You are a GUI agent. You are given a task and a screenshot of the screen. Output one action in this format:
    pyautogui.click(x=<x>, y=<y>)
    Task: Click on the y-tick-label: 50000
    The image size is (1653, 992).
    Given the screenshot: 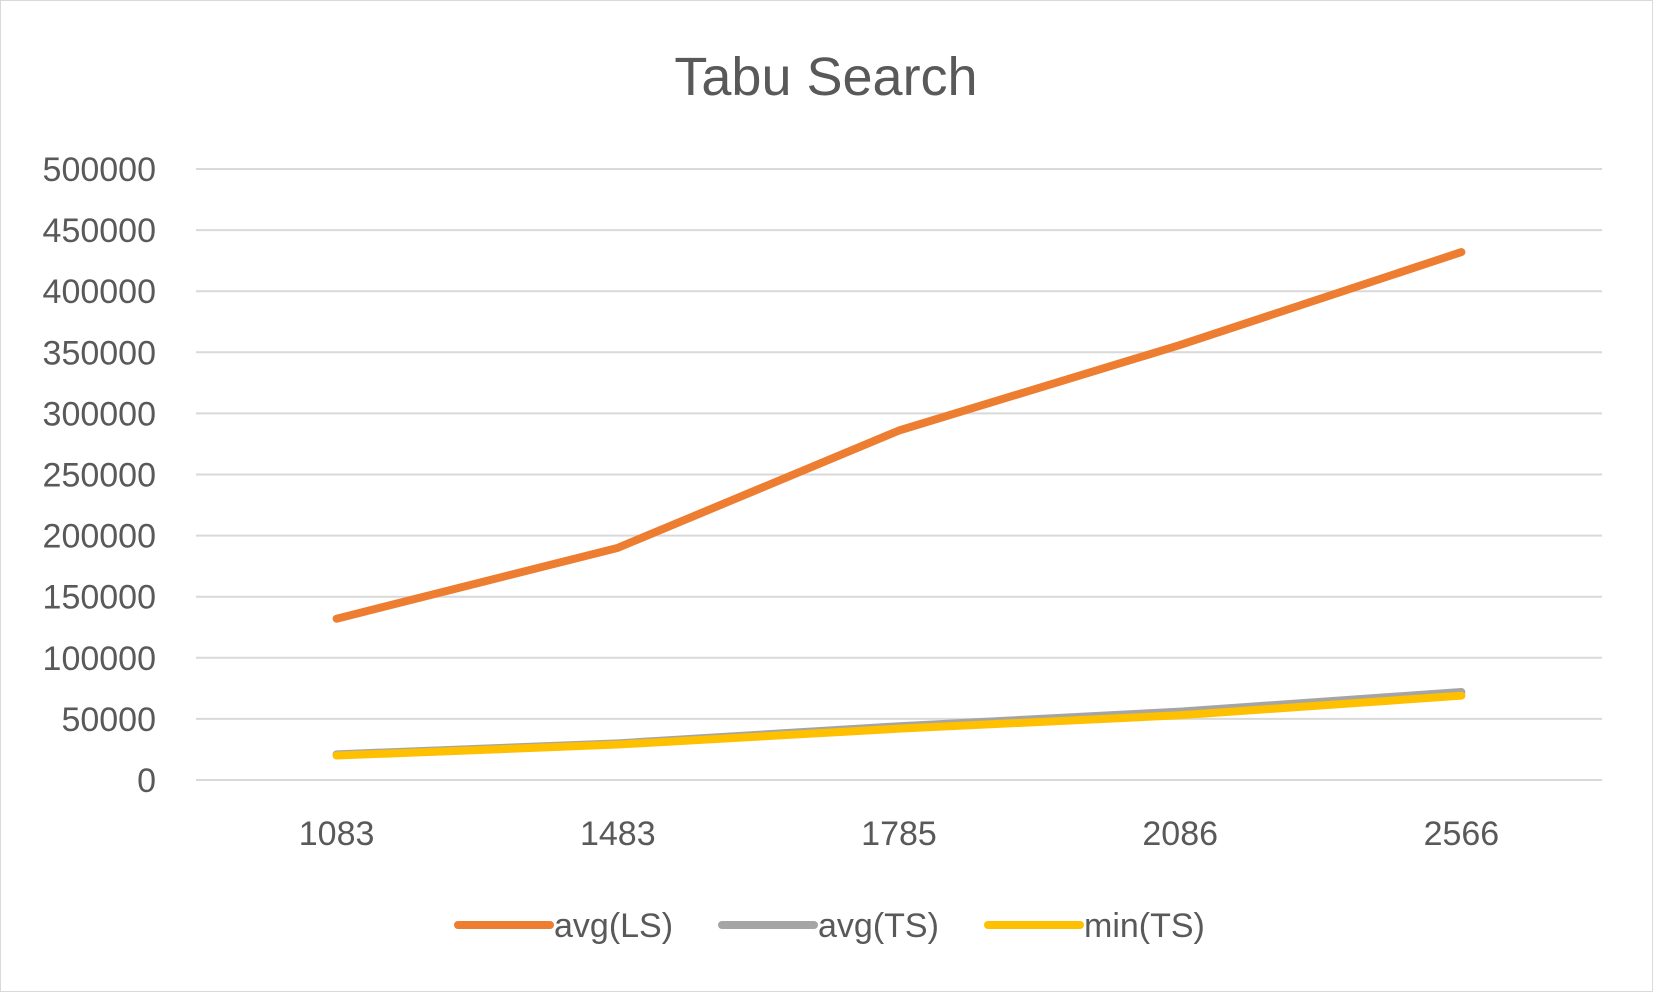 What is the action you would take?
    pyautogui.click(x=108, y=720)
    